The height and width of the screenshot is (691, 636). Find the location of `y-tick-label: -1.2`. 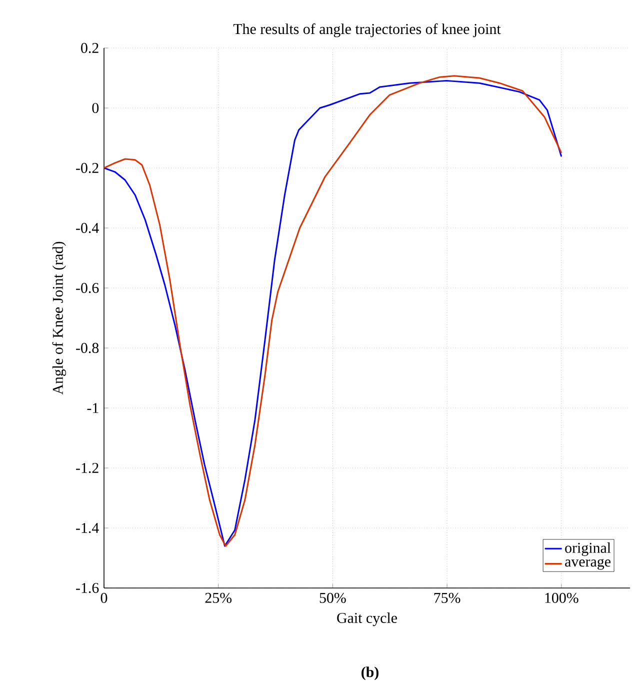

y-tick-label: -1.2 is located at coordinates (87, 468).